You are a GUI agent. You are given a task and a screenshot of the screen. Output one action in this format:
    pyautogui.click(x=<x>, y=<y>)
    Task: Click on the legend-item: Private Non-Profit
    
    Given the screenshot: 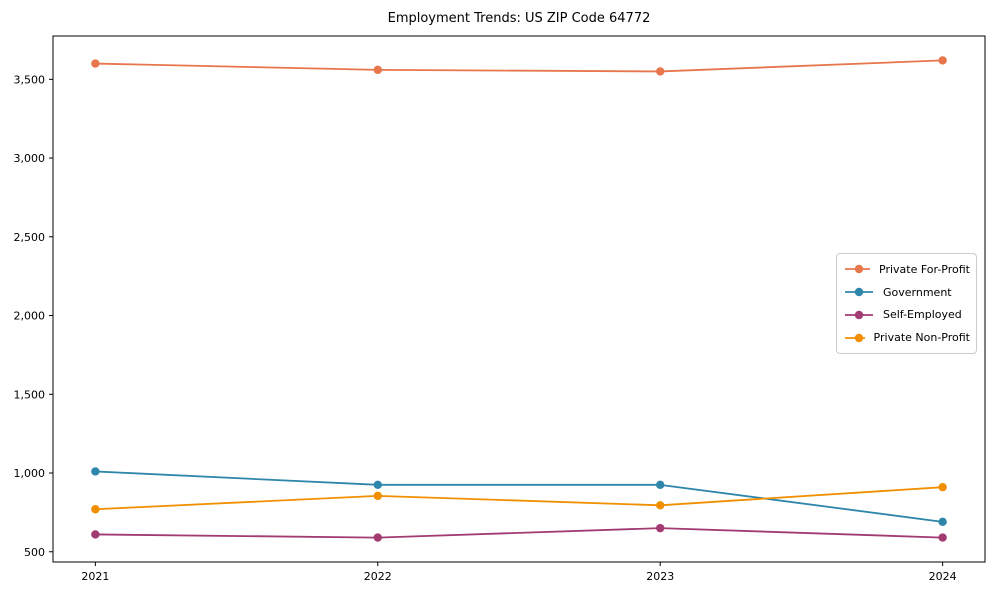 What is the action you would take?
    pyautogui.click(x=907, y=337)
    